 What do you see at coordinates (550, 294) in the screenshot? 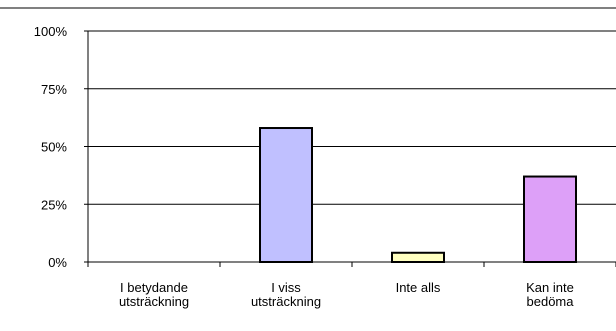
I see `x-tick-label: Kan inte bedöma` at bounding box center [550, 294].